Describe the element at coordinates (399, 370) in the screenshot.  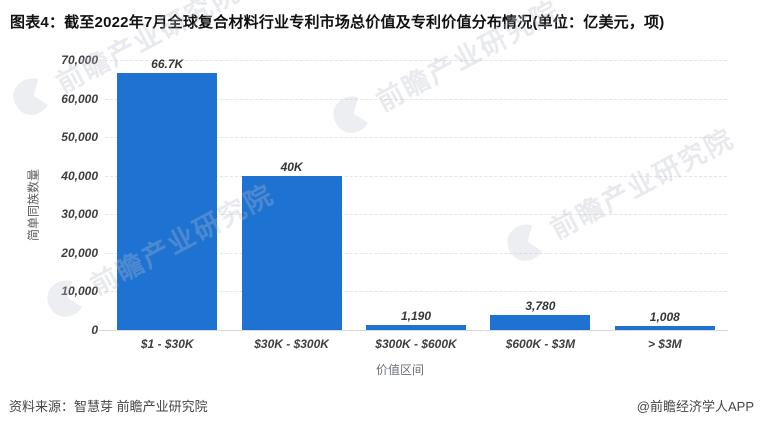
I see `x-axis-title: 价值区间` at that location.